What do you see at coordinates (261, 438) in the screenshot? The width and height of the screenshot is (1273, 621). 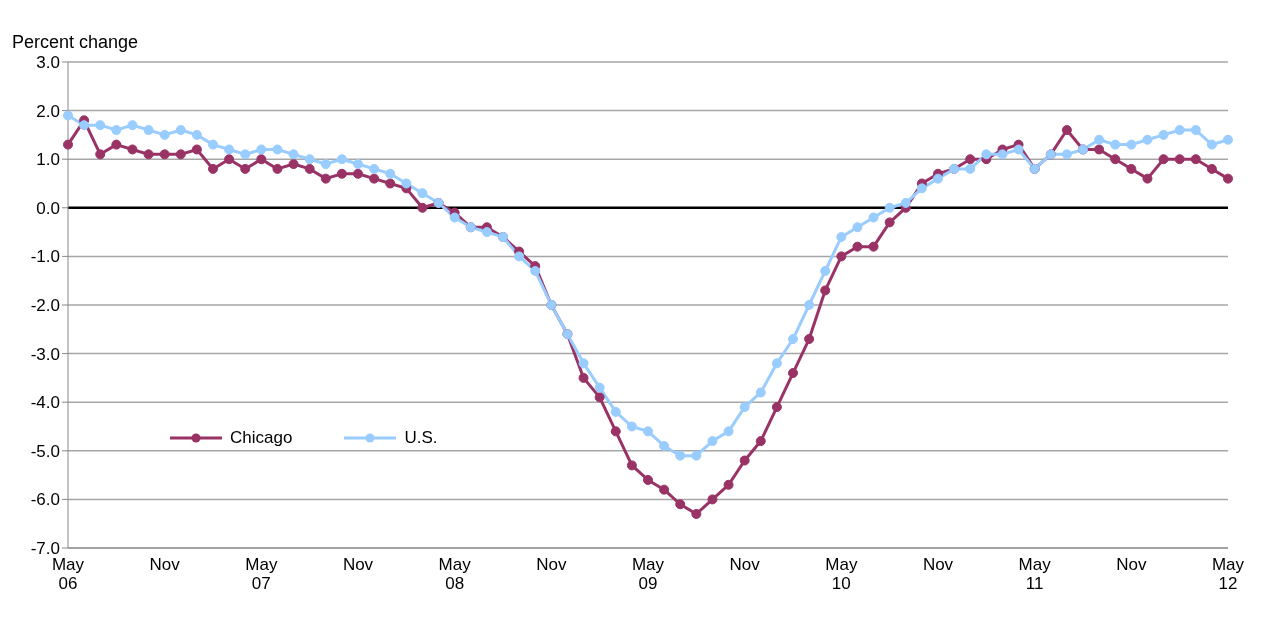 I see `legend-label: Chicago` at bounding box center [261, 438].